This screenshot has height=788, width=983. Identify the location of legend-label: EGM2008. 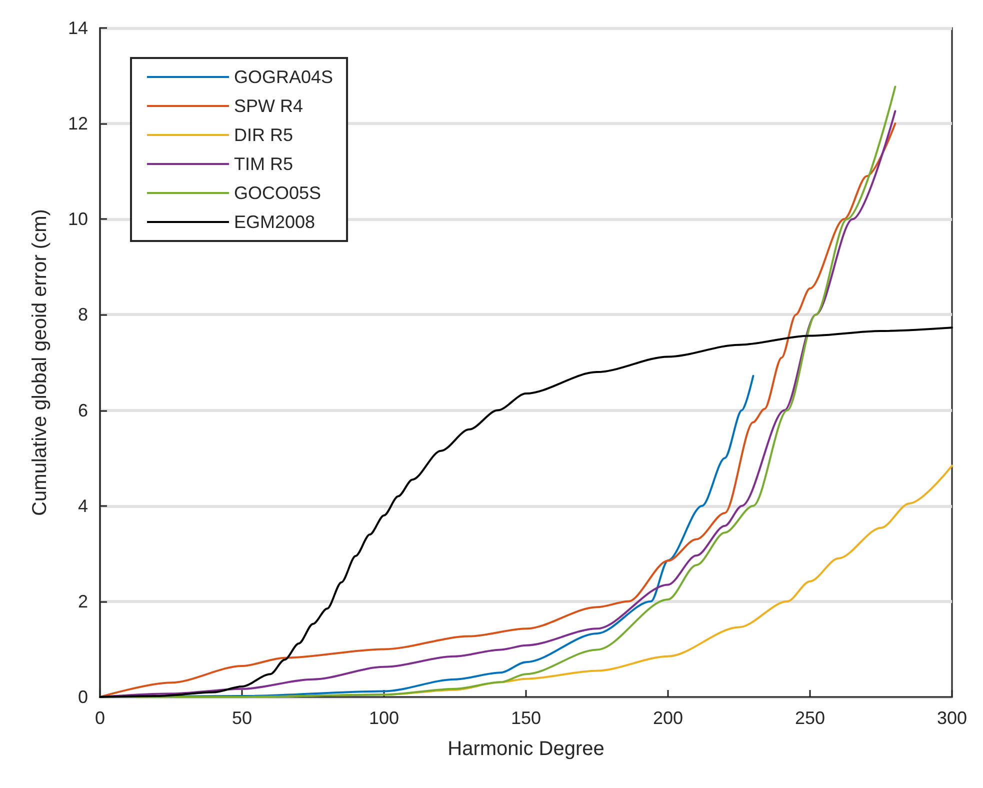
(275, 222).